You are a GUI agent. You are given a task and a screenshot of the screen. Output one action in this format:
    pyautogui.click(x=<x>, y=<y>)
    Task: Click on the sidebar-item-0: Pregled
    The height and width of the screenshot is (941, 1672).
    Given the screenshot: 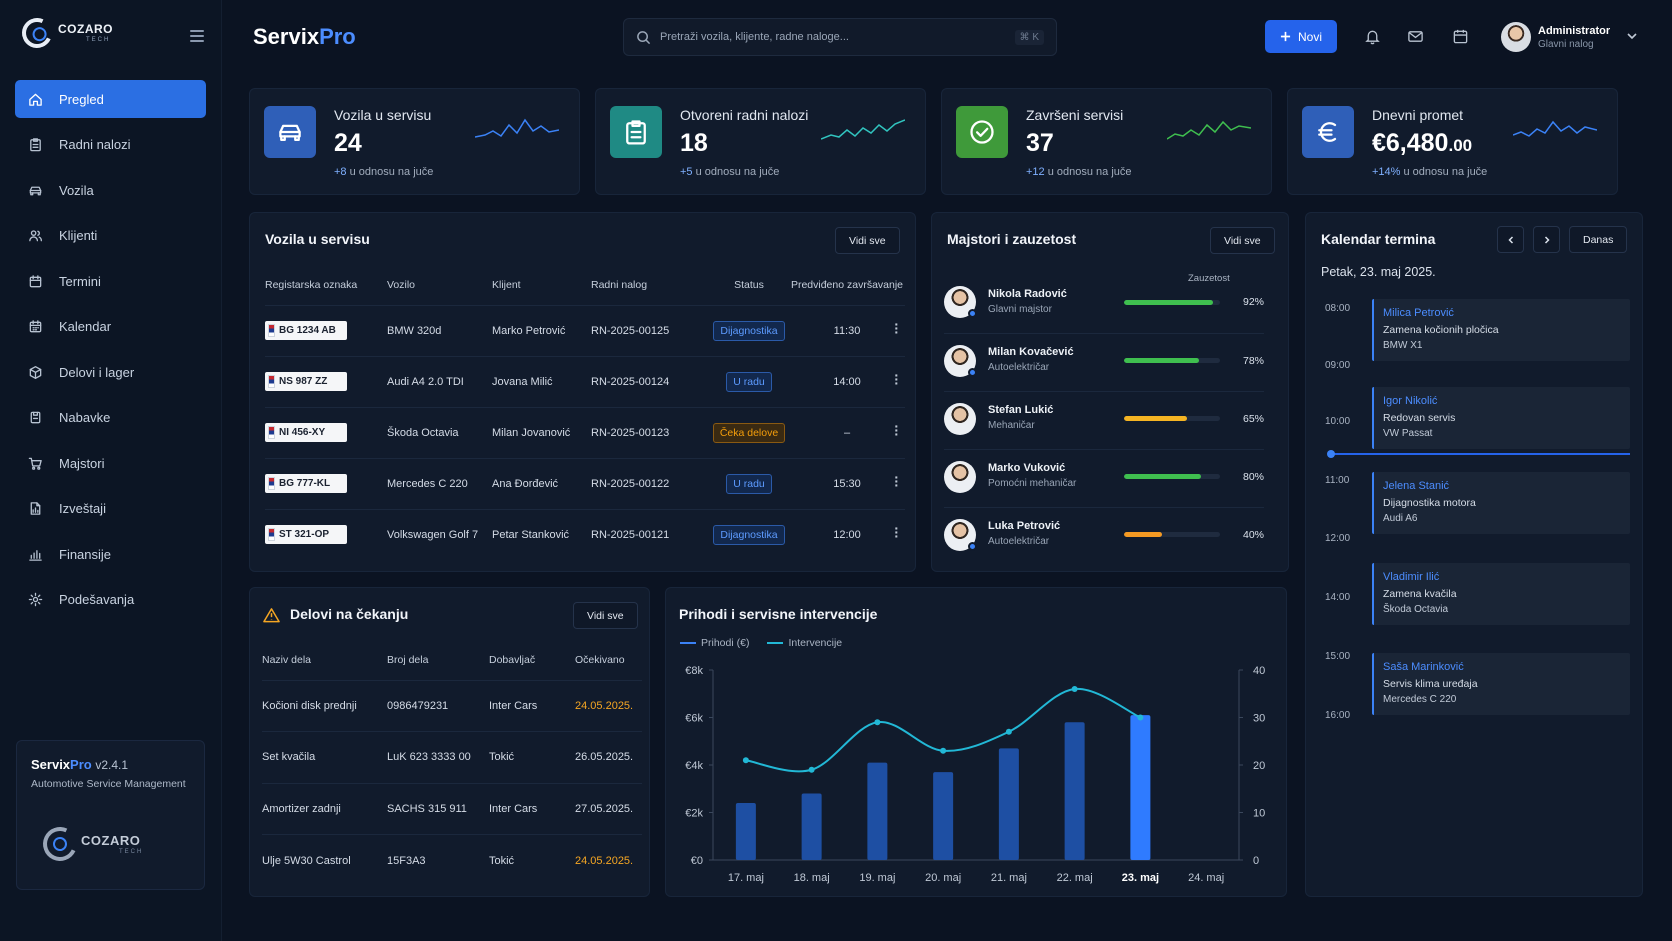 What is the action you would take?
    pyautogui.click(x=110, y=99)
    